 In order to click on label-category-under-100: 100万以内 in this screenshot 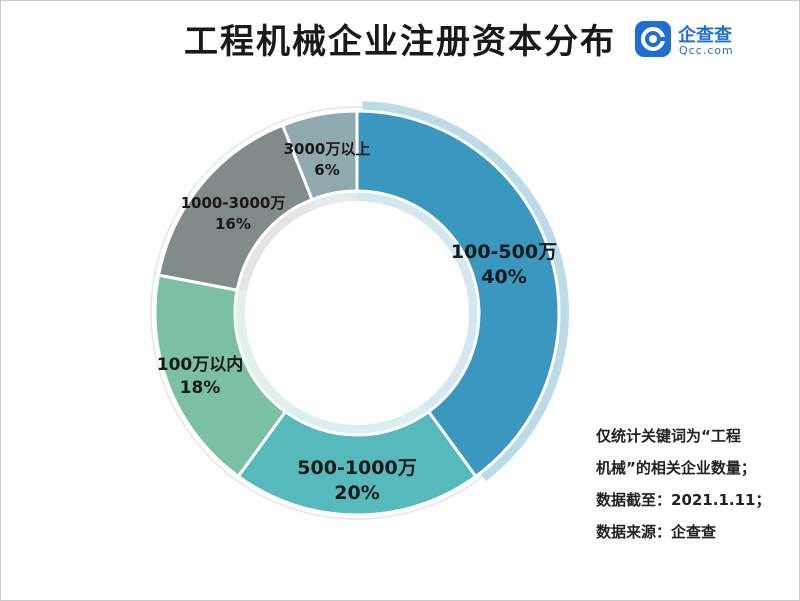, I will do `click(200, 364)`.